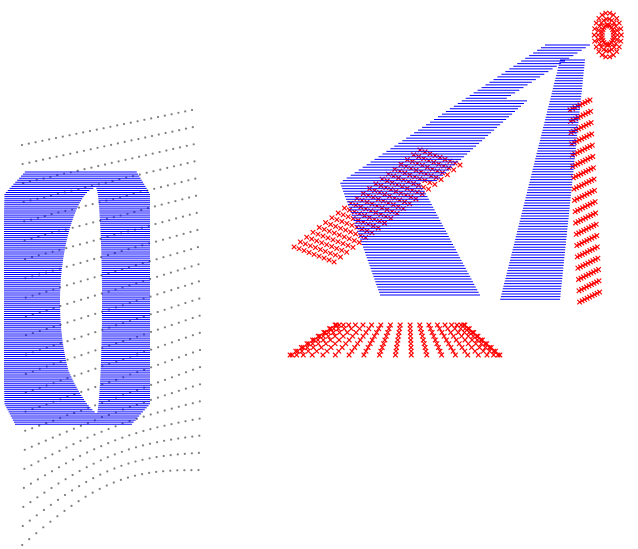 Image resolution: width=638 pixels, height=549 pixels. What do you see at coordinates (607, 35) in the screenshot?
I see `red-cross-lobe` at bounding box center [607, 35].